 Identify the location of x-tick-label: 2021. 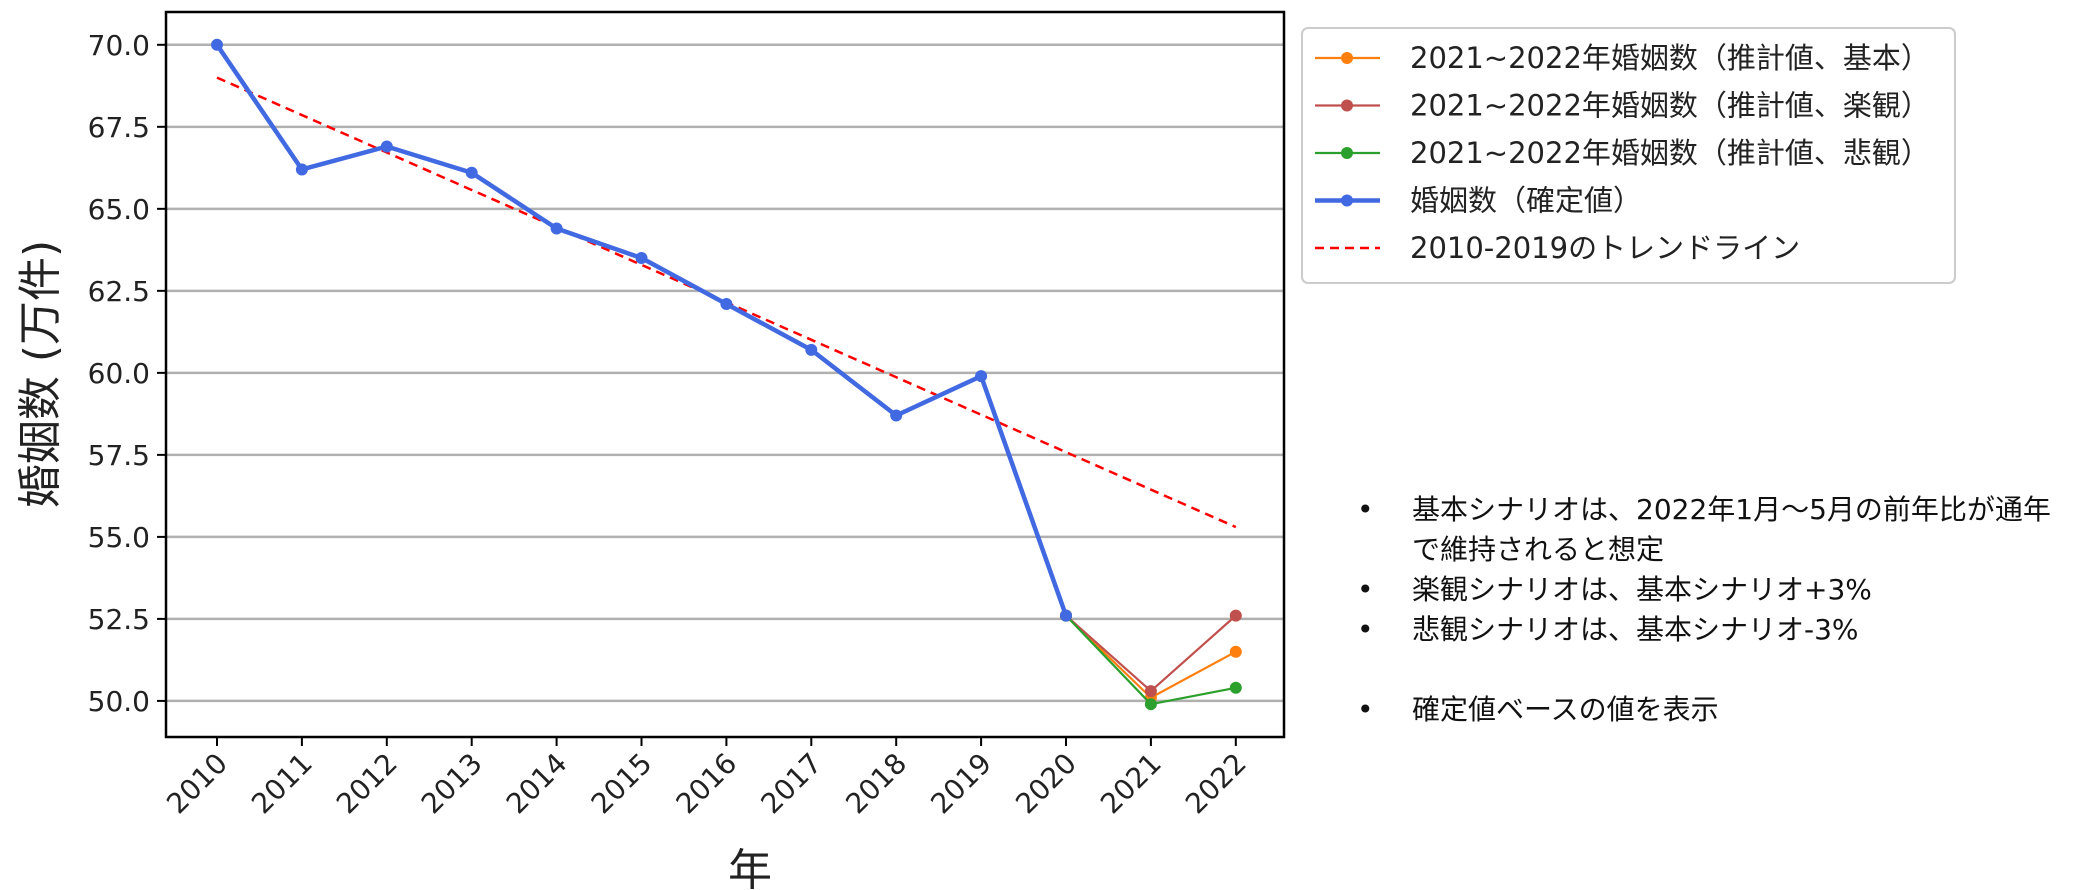
(1131, 784).